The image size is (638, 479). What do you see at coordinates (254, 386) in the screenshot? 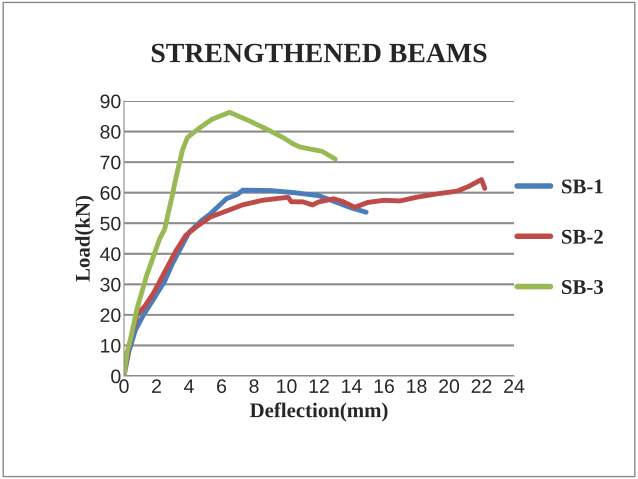
I see `x-tick-label: 8` at bounding box center [254, 386].